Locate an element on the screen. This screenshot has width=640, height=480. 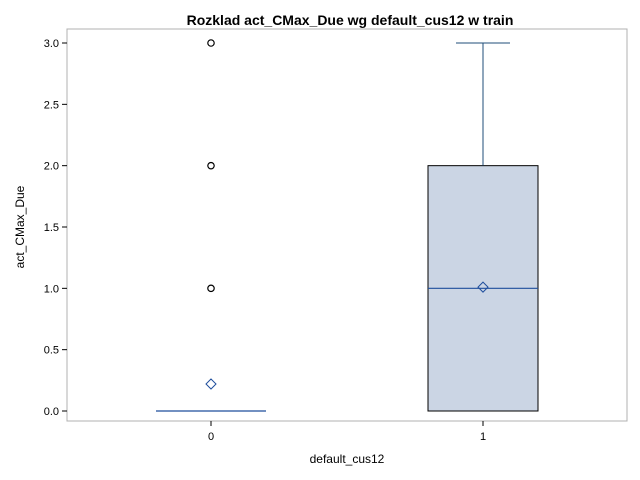
y-tick-label: 1.0 is located at coordinates (51, 289).